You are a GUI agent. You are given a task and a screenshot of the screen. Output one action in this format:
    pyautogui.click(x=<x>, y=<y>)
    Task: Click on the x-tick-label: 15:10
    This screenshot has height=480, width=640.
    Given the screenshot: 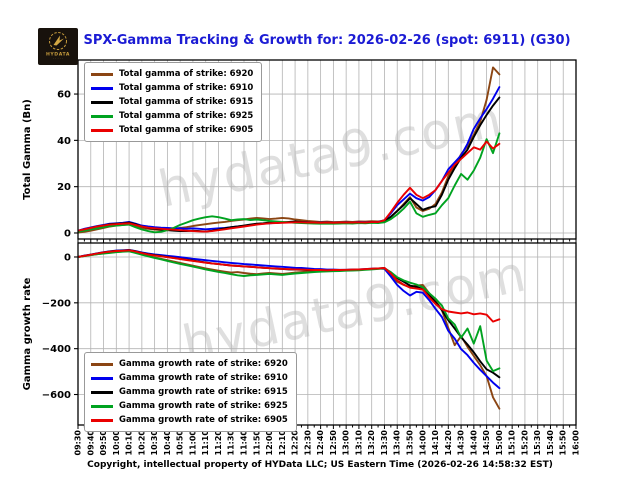 What is the action you would take?
    pyautogui.click(x=512, y=443)
    